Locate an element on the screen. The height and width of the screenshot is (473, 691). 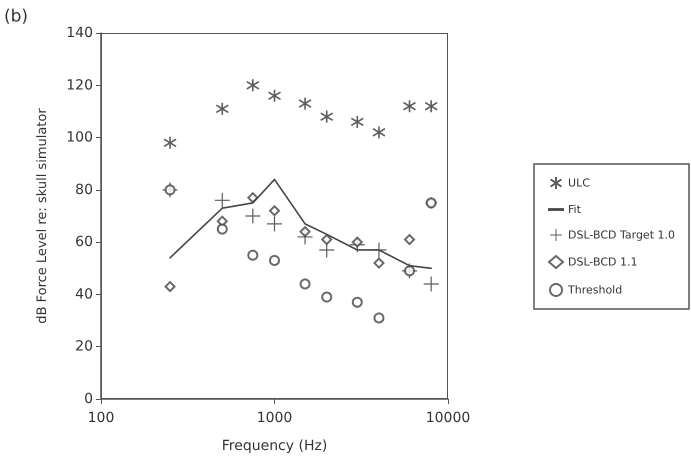
x-axis-title: Frequency (Hz) is located at coordinates (275, 446).